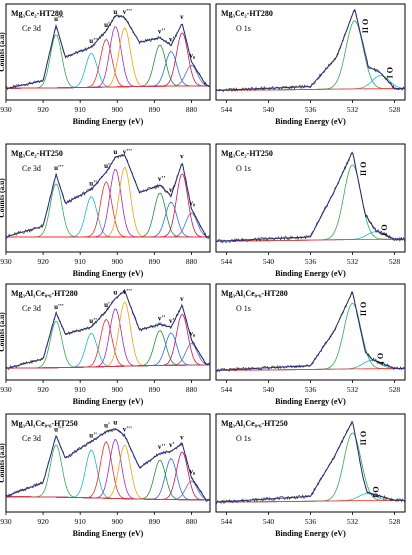 The width and height of the screenshot is (412, 555). I want to click on peak-label-5: v''', so click(127, 12).